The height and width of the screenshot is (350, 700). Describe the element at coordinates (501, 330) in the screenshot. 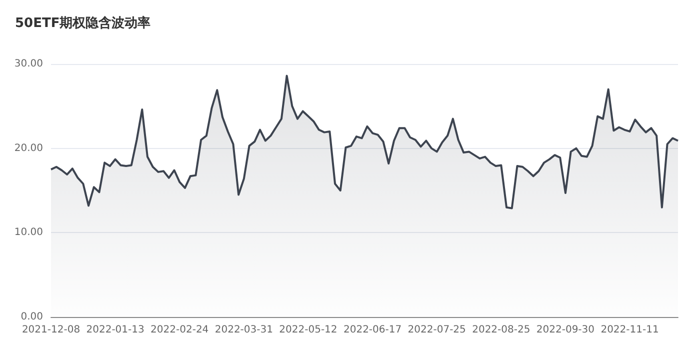

I see `x-tick-label: 2022-08-25` at that location.